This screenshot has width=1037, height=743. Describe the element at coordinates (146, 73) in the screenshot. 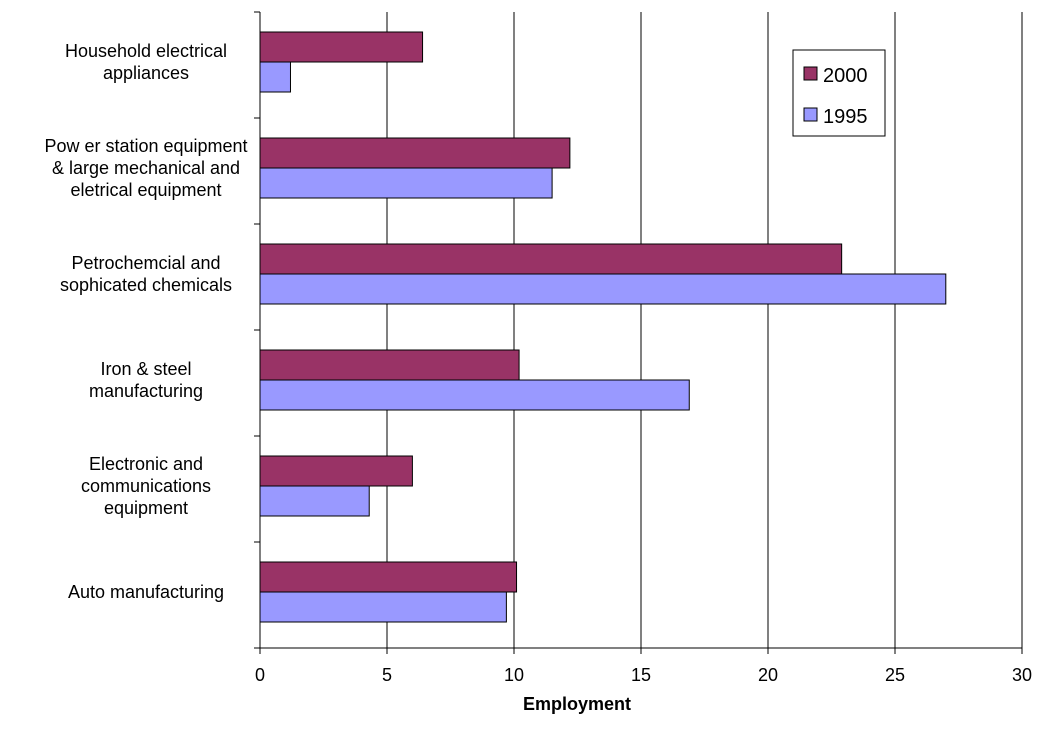

I see `category-label: appliances` at that location.